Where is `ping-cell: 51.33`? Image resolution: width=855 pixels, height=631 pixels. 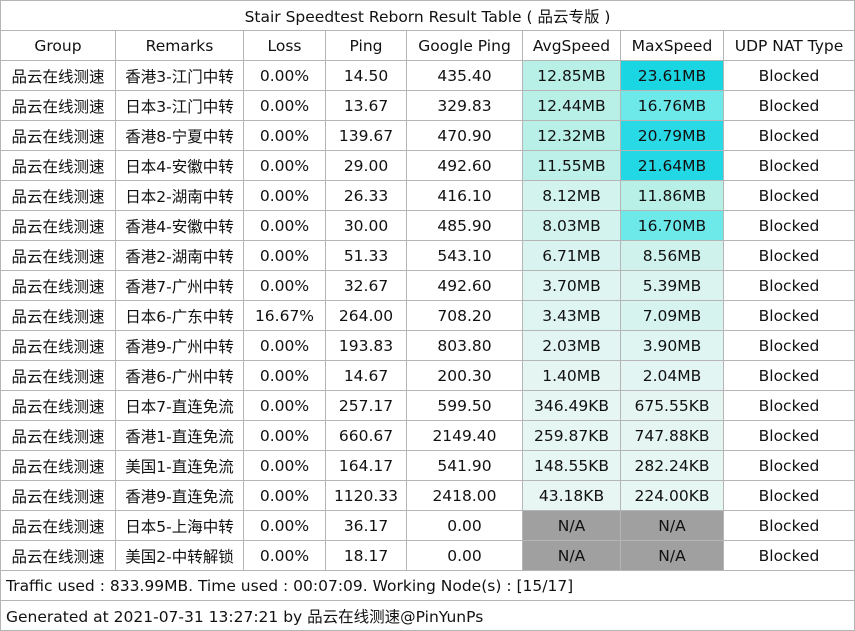
ping-cell: 51.33 is located at coordinates (366, 255).